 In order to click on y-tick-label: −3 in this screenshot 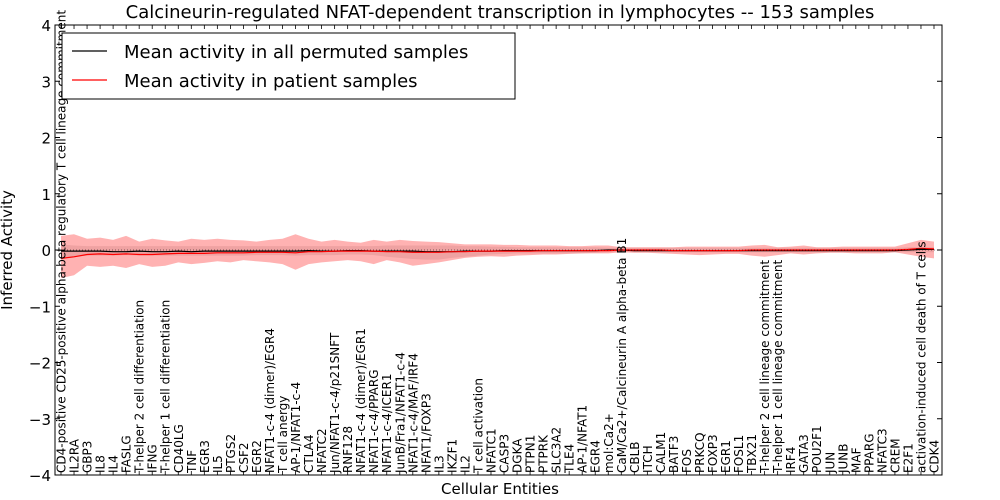, I will do `click(40, 420)`.